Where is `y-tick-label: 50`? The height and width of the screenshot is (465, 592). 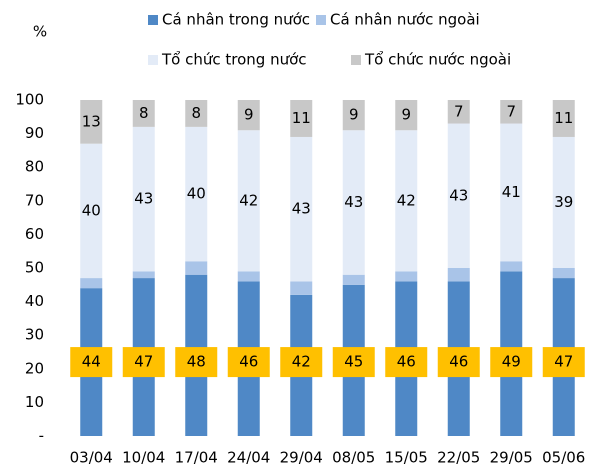 y-tick-label: 50 is located at coordinates (34, 268).